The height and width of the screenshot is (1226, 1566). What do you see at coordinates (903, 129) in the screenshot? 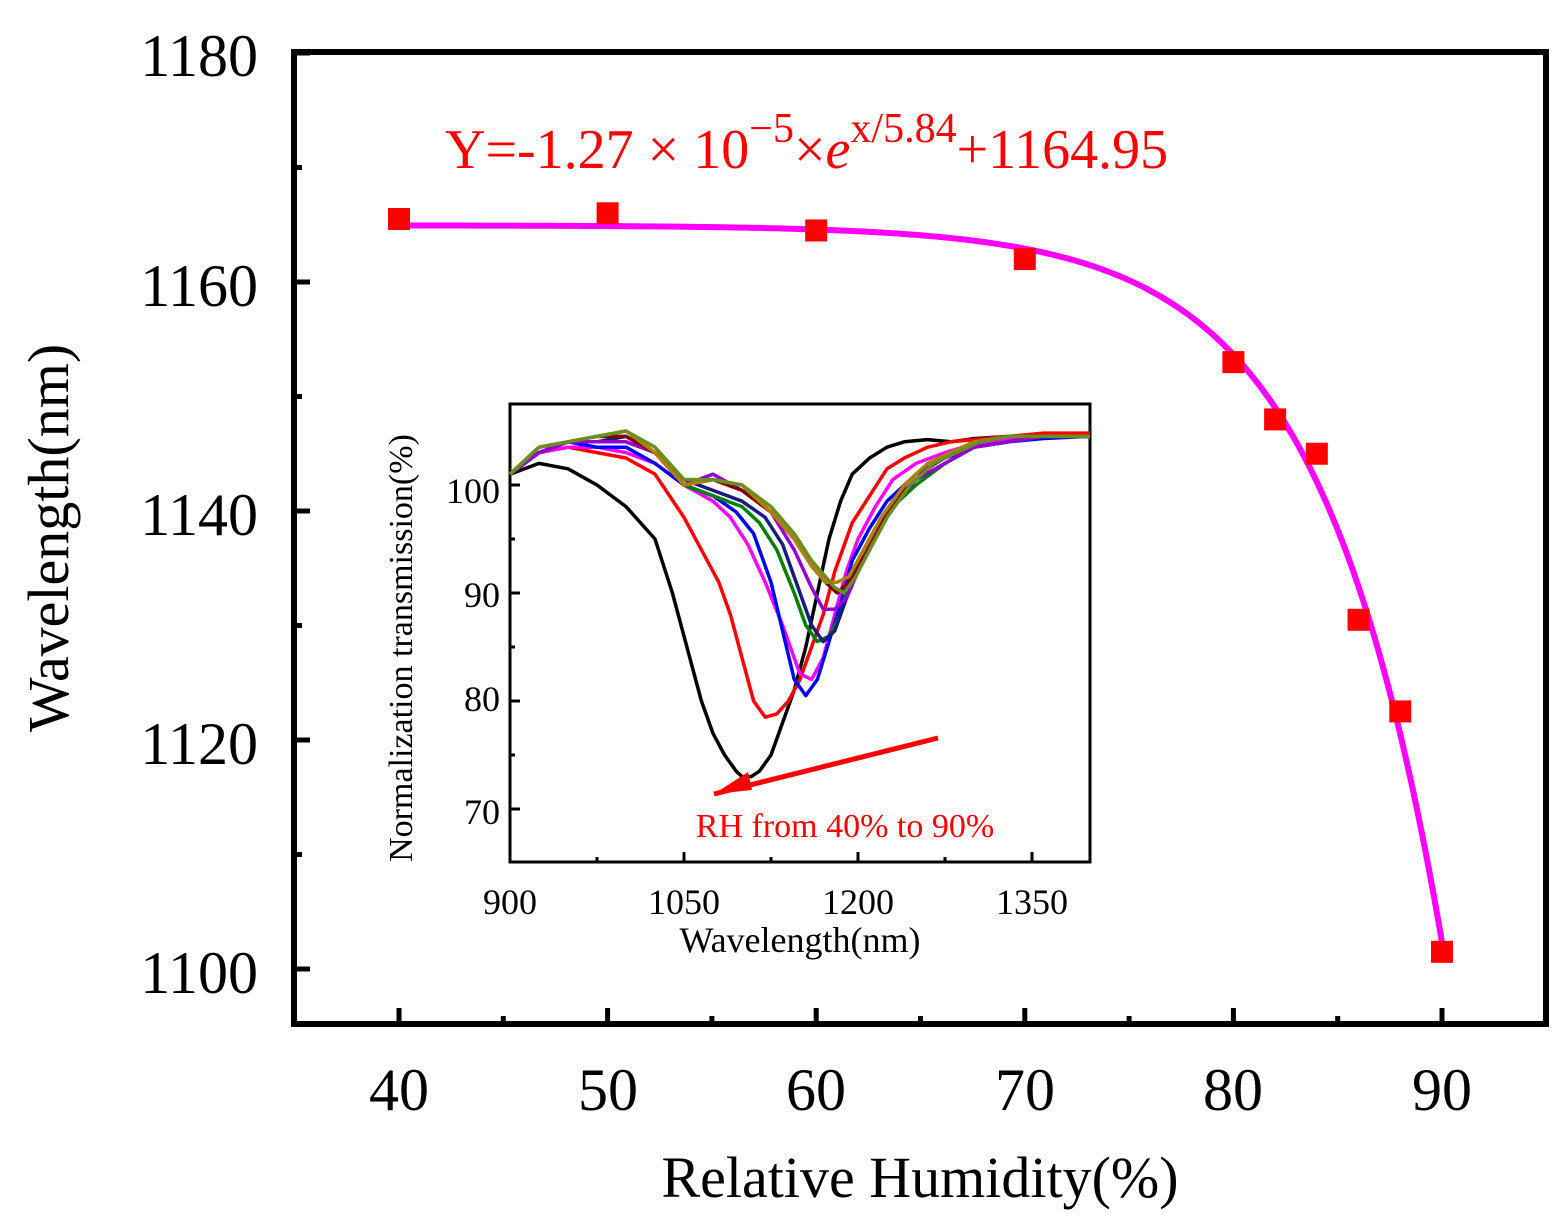
I see `fit-equation-power: x/5.84` at bounding box center [903, 129].